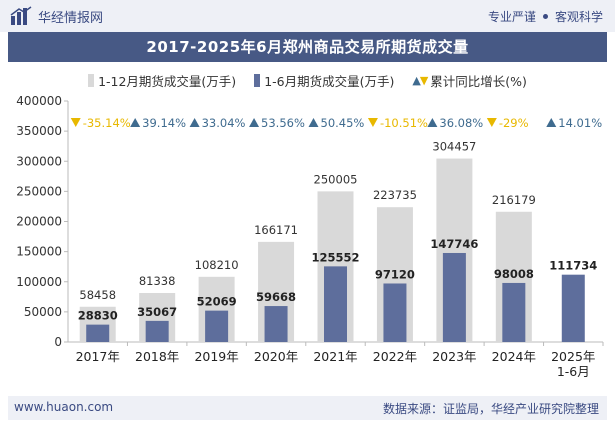  Describe the element at coordinates (58, 342) in the screenshot. I see `y-tick-label: 0` at that location.